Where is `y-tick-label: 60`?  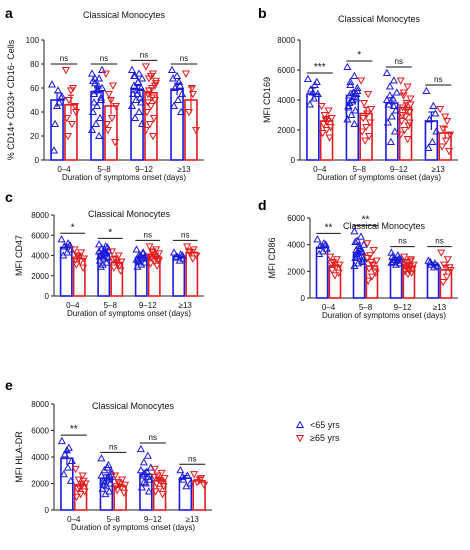
y-tick-label: 60 is located at coordinates (34, 88).